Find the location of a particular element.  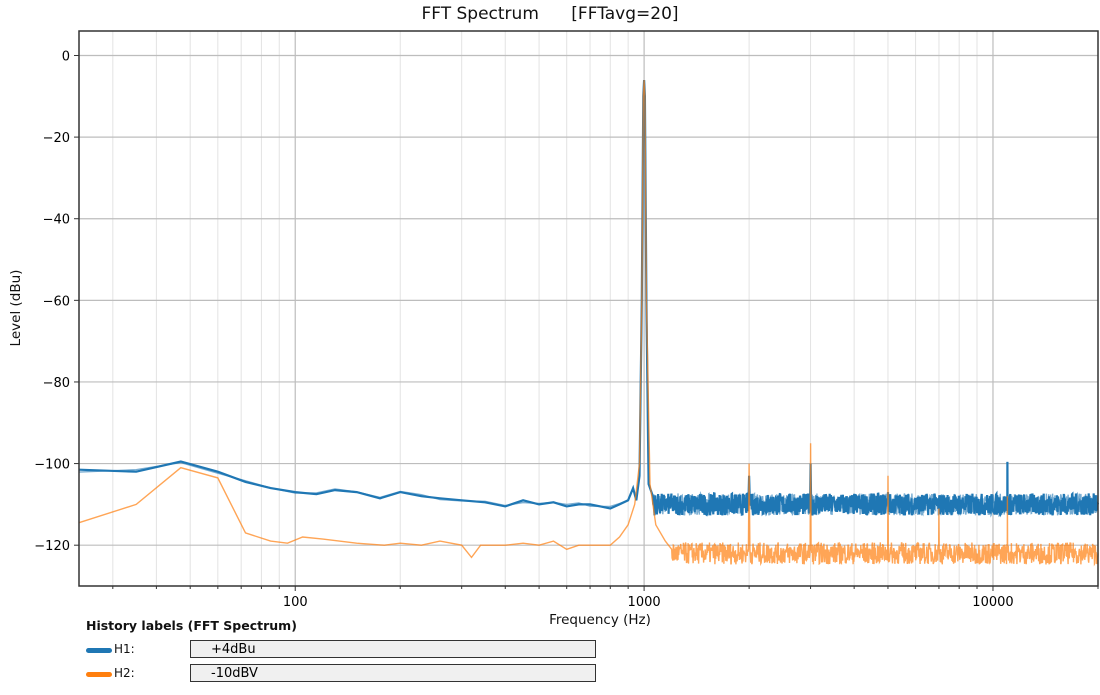

chart-title: FFT Spectrum [FFTavg=20] is located at coordinates (550, 14).